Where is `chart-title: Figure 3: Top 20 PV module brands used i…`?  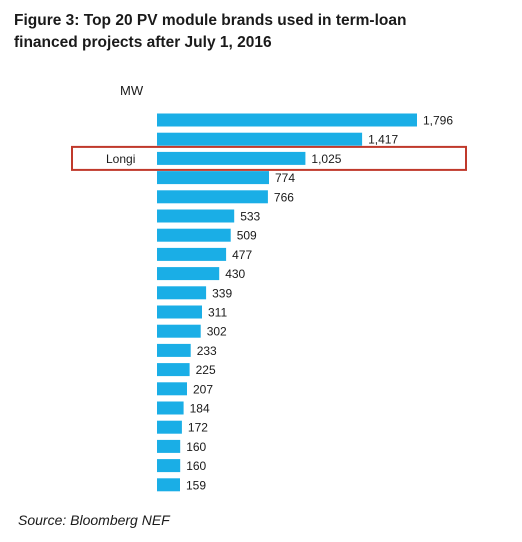 chart-title: Figure 3: Top 20 PV module brands used i… is located at coordinates (264, 32).